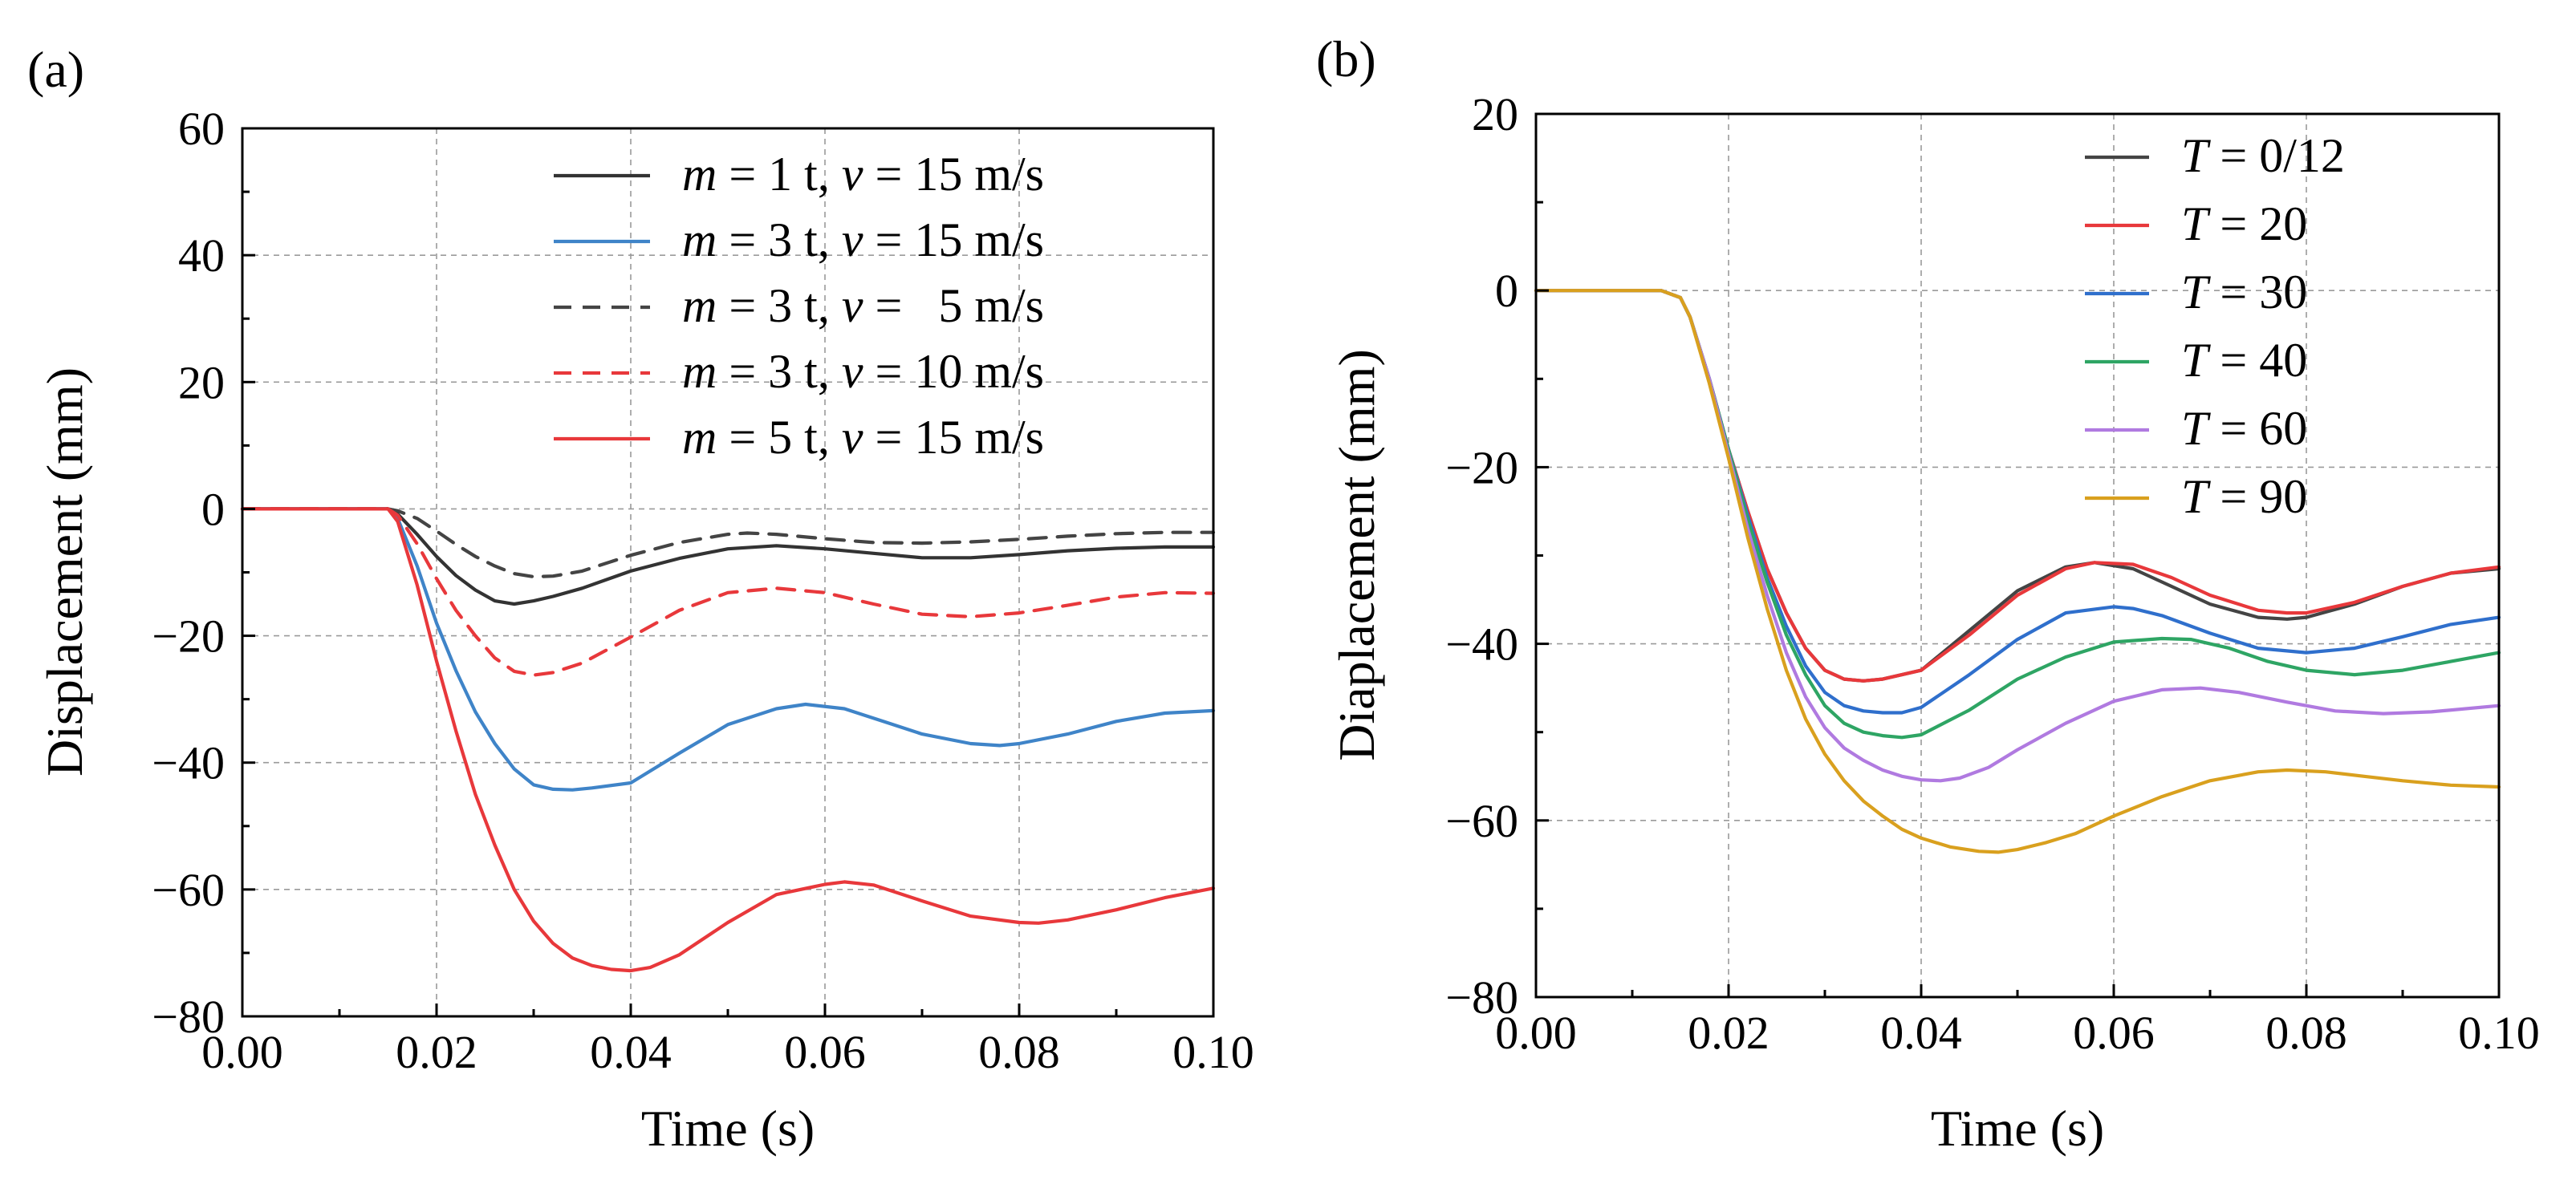 This screenshot has width=2576, height=1188. What do you see at coordinates (2244, 360) in the screenshot?
I see `legend-entry: T = 40` at bounding box center [2244, 360].